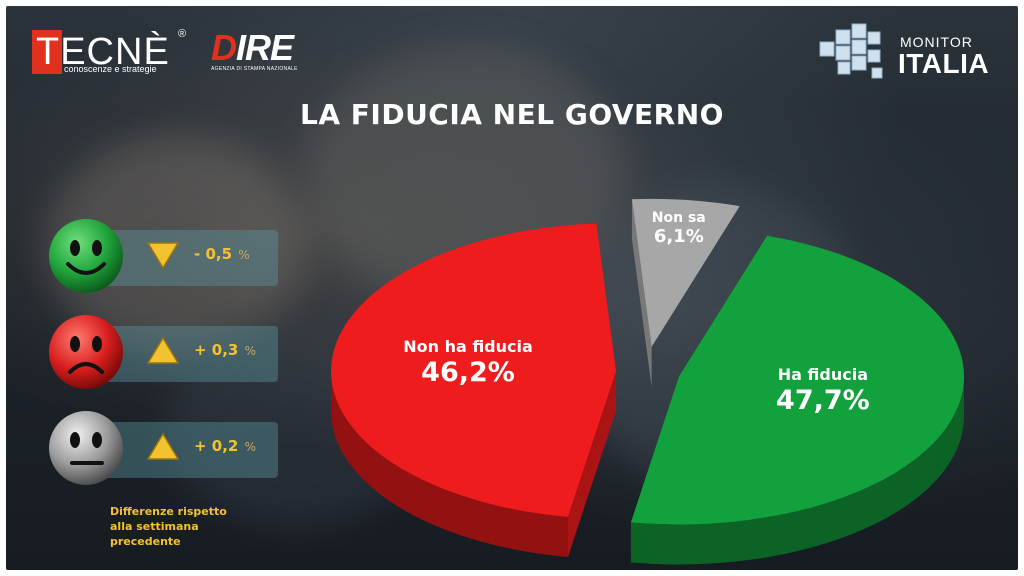  I want to click on slice-label-value: 46,2%, so click(468, 373).